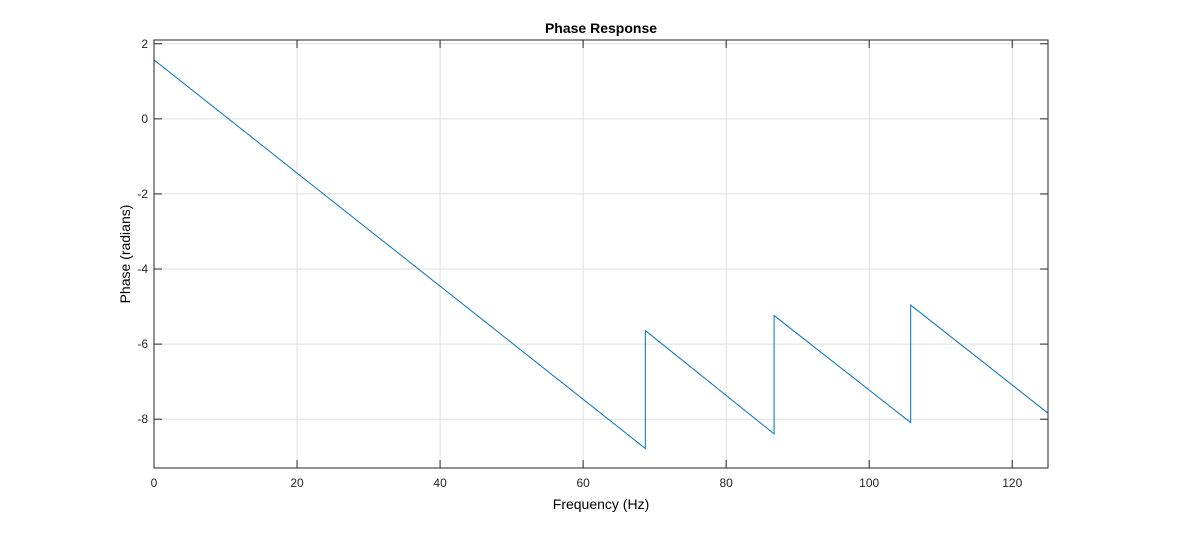 The image size is (1184, 533). I want to click on x-axis-label: Frequency (Hz), so click(601, 504).